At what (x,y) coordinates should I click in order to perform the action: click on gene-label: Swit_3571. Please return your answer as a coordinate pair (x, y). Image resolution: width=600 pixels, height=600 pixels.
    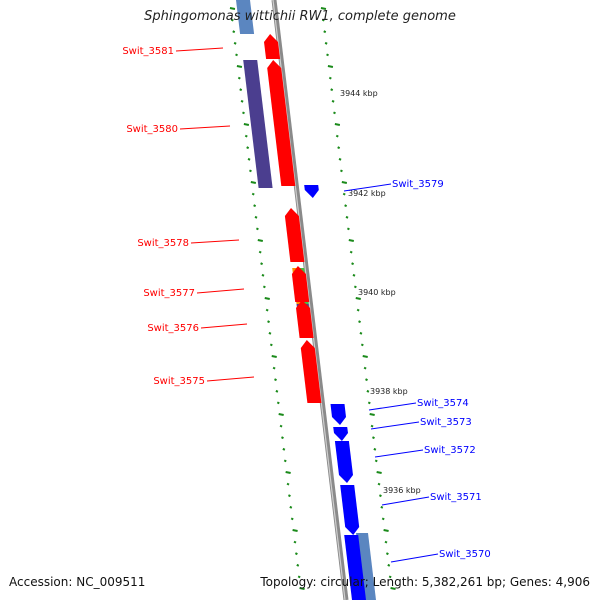
    Looking at the image, I should click on (456, 497).